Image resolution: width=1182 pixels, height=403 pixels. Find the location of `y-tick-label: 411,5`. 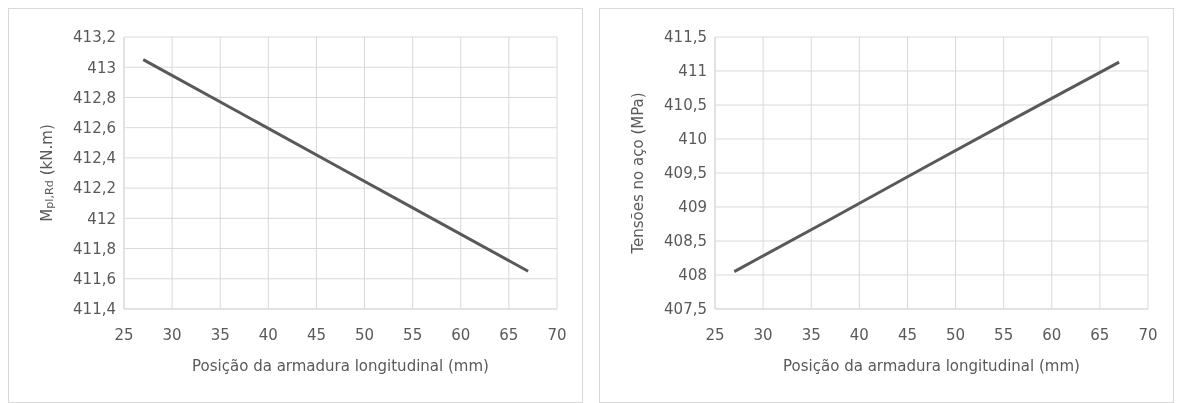

y-tick-label: 411,5 is located at coordinates (685, 37).